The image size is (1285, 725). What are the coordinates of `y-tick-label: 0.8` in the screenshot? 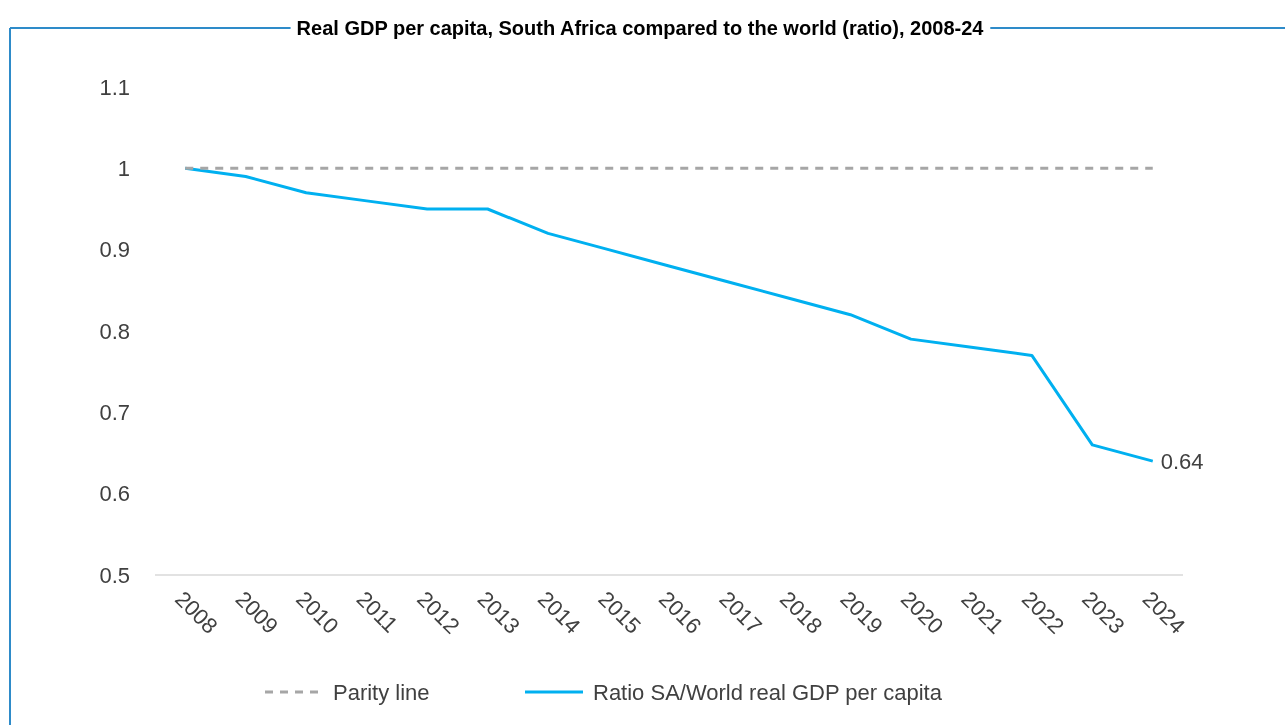 It's located at (114, 331).